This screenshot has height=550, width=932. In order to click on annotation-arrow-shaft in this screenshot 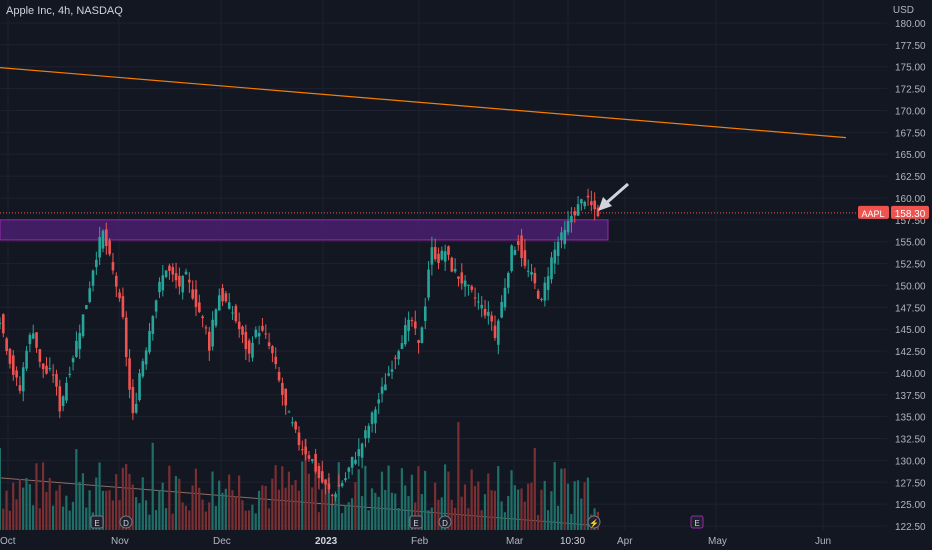, I will do `click(616, 194)`.